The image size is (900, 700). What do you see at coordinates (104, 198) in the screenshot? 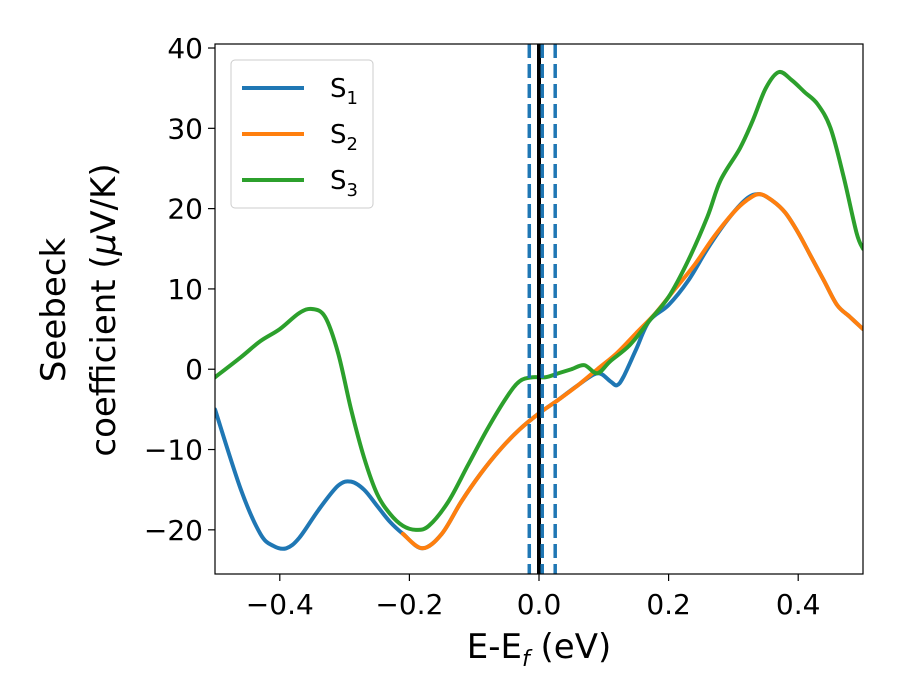
I see `y-axis-title-line2-end: V/K)` at bounding box center [104, 198].